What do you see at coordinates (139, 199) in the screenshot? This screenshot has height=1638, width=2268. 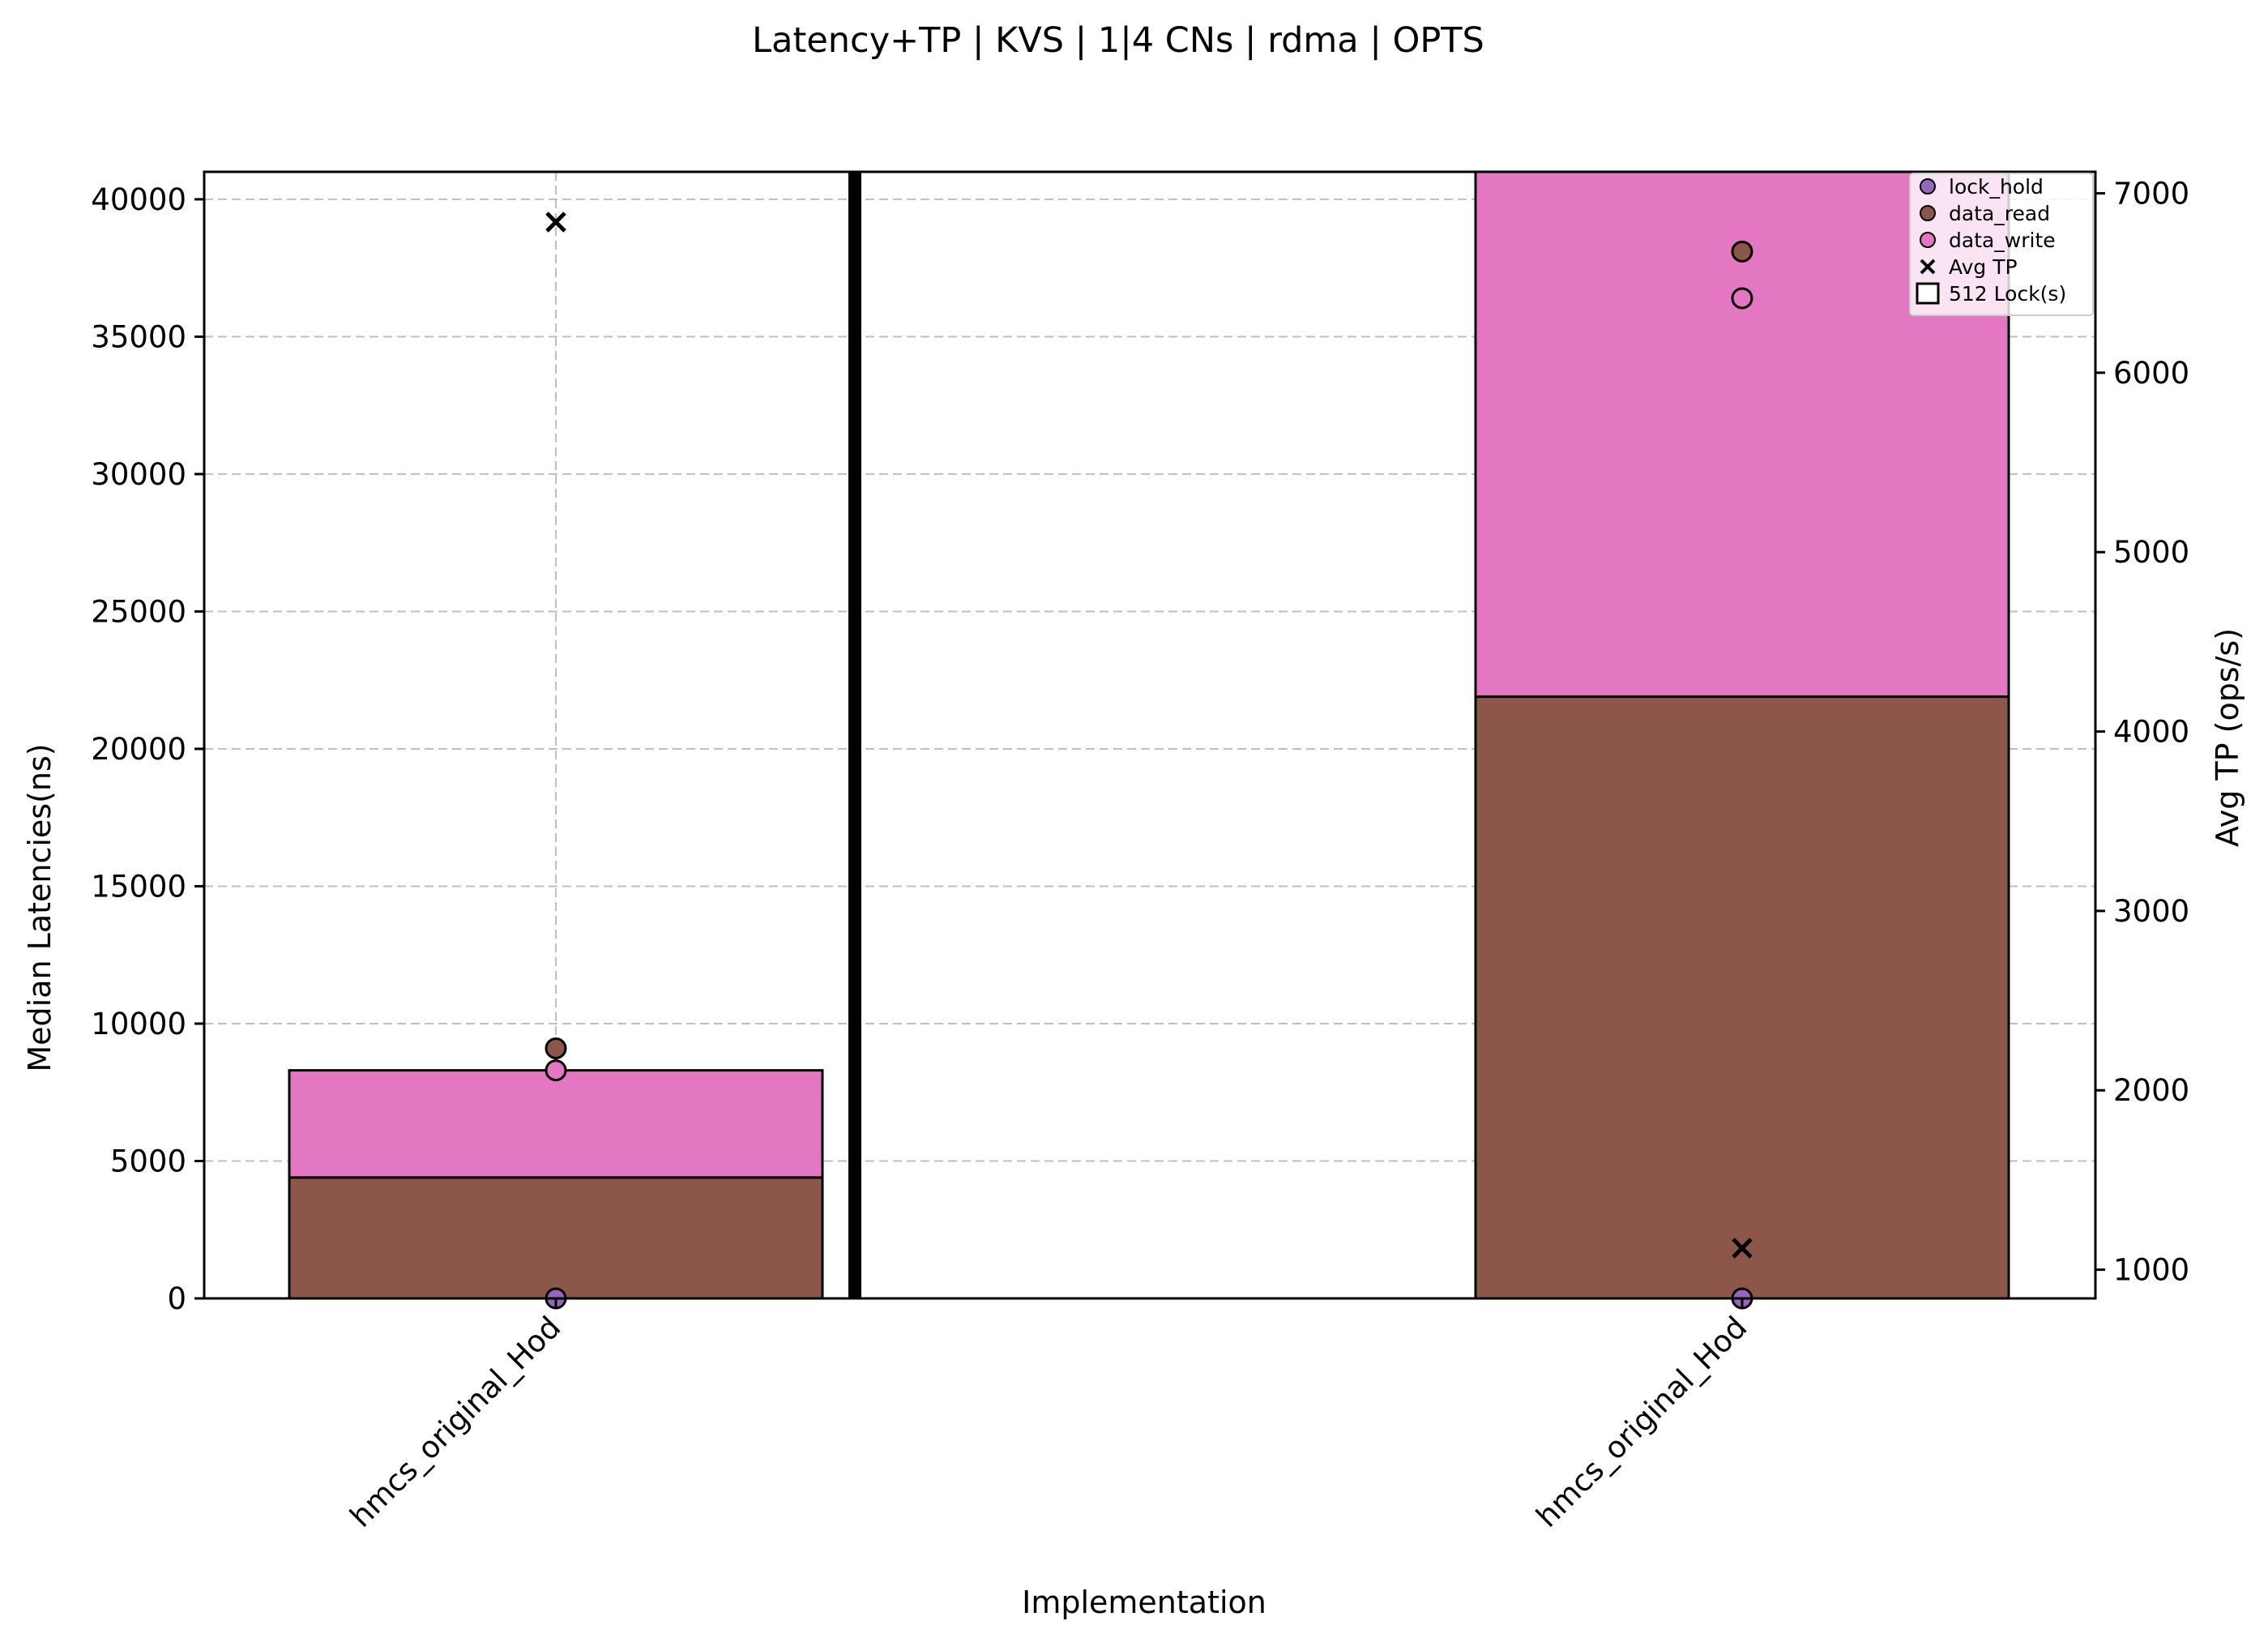 I see `y-tick-label: 40000` at bounding box center [139, 199].